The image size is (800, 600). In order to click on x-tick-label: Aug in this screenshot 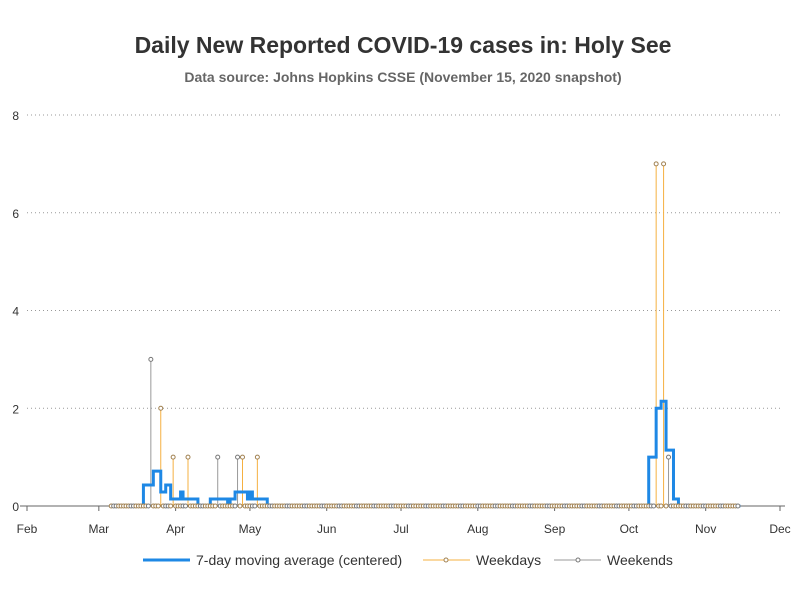, I will do `click(477, 529)`.